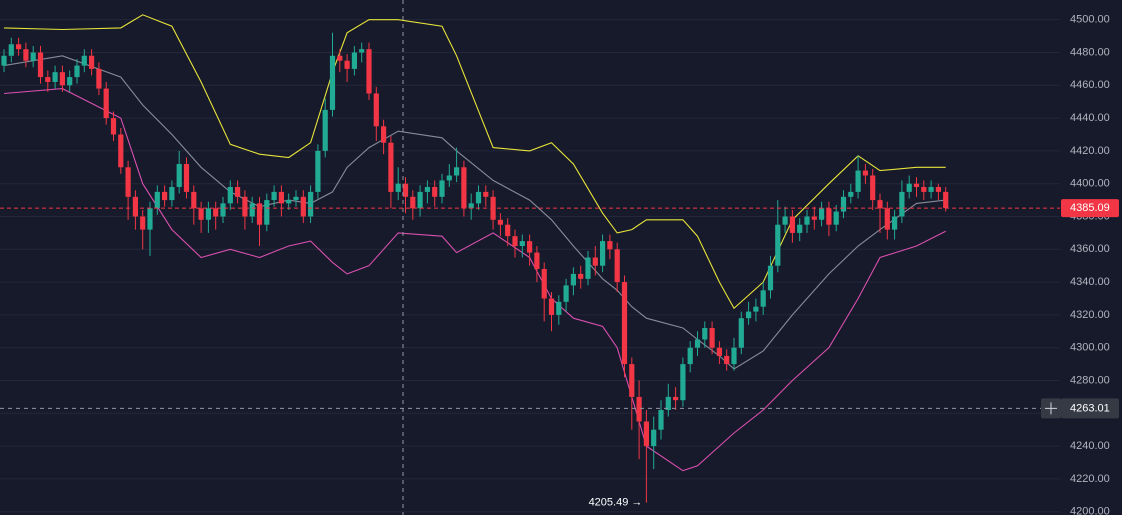 The height and width of the screenshot is (515, 1122). I want to click on y-tick-label: 4420.00, so click(1090, 151).